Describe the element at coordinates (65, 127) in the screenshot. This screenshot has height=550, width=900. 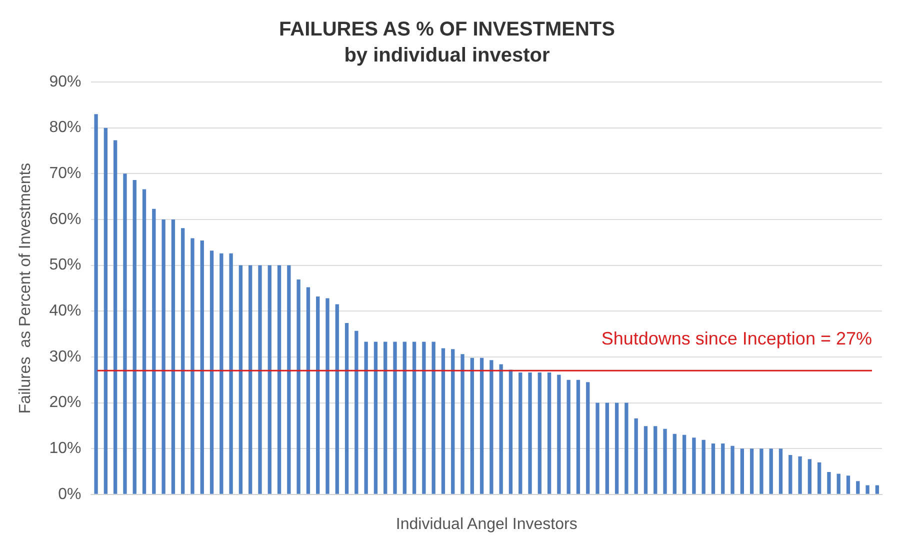
I see `y-tick-label: 80%` at that location.